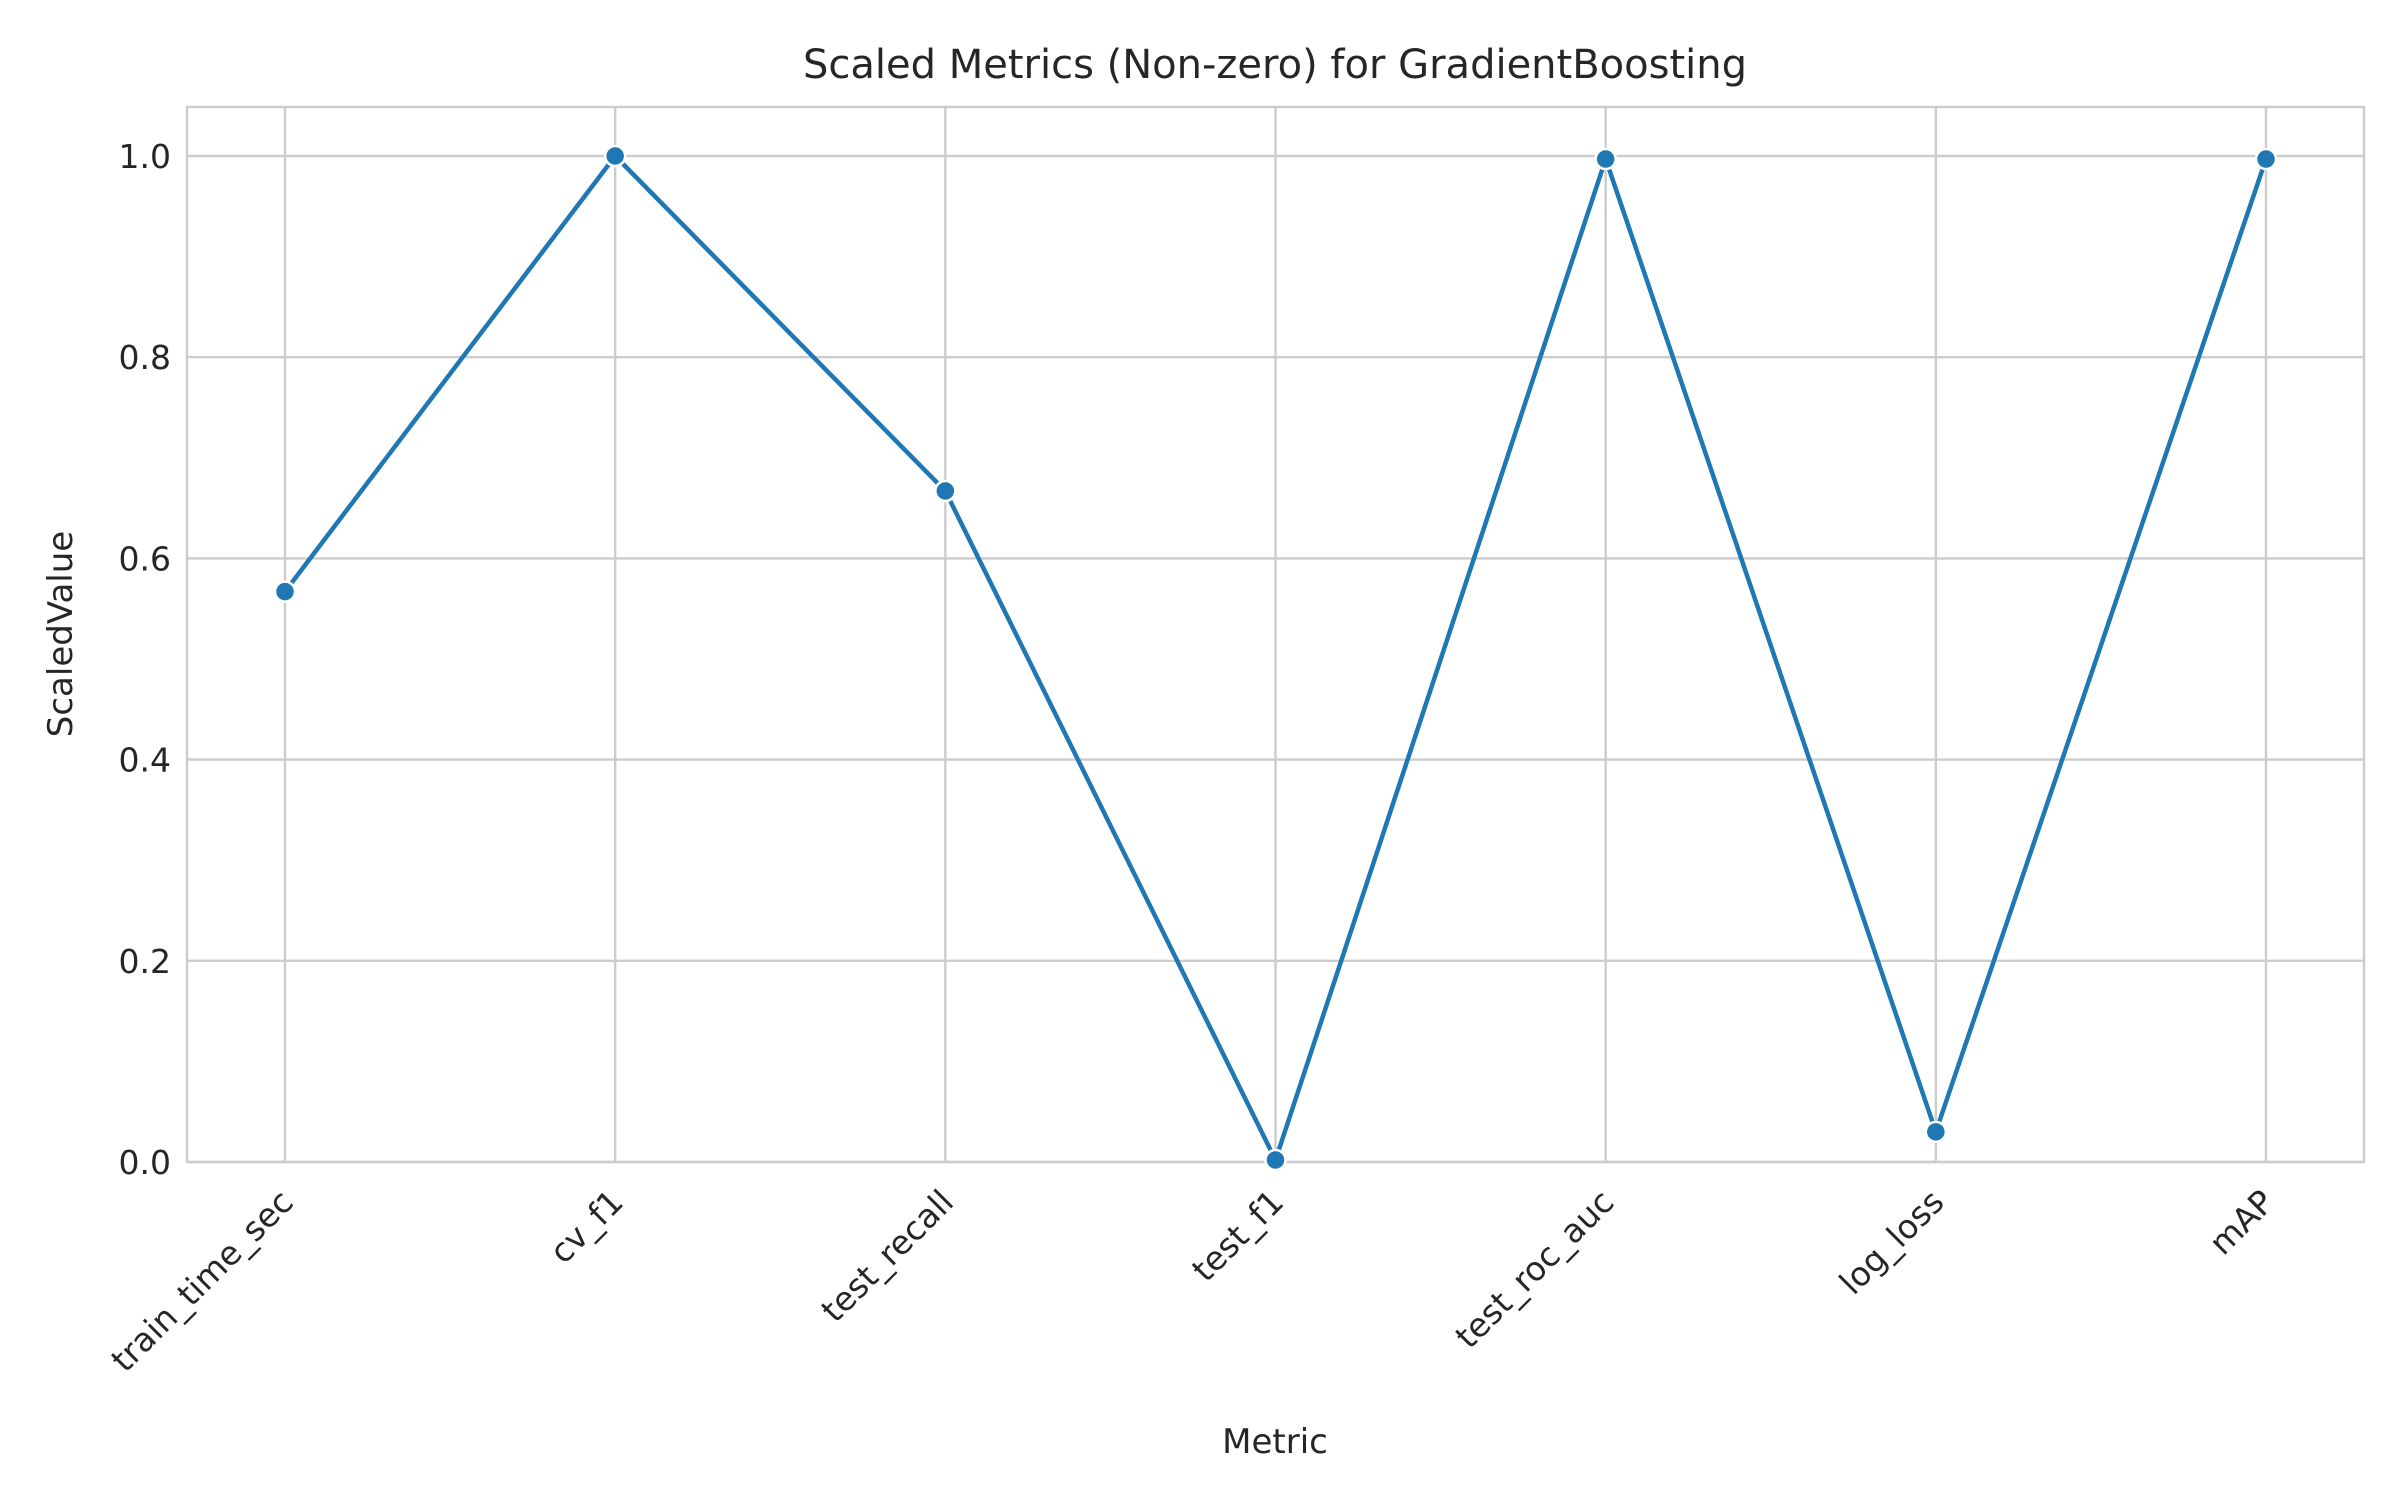  What do you see at coordinates (887, 1256) in the screenshot?
I see `x-tick-label: test_recall` at bounding box center [887, 1256].